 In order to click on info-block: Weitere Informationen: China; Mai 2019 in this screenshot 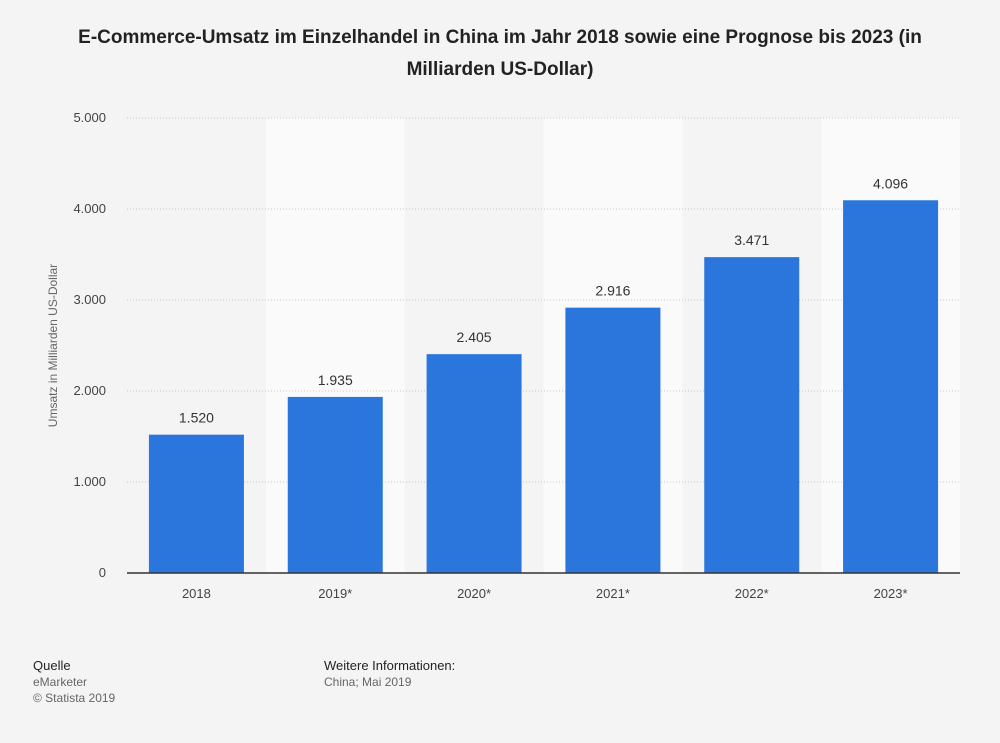, I will do `click(389, 674)`.